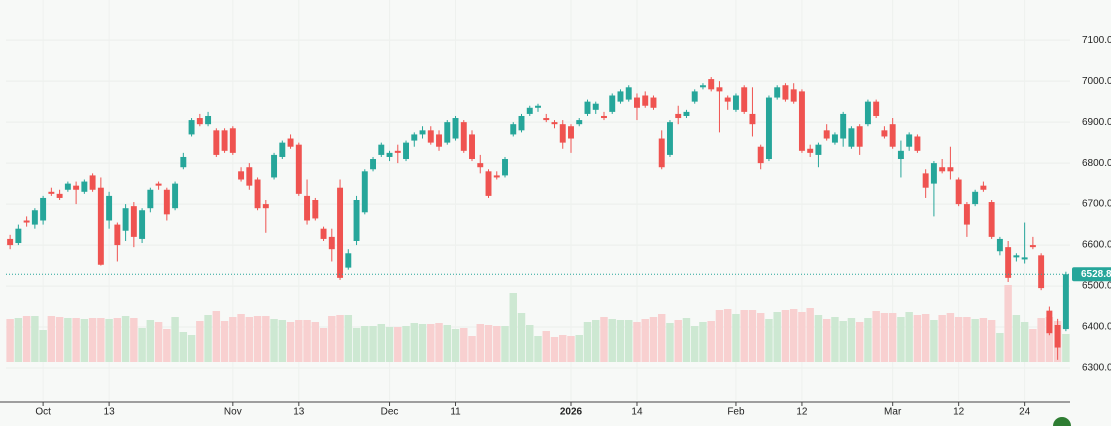  Describe the element at coordinates (1096, 327) in the screenshot. I see `y-tick-label: 6400.00` at that location.